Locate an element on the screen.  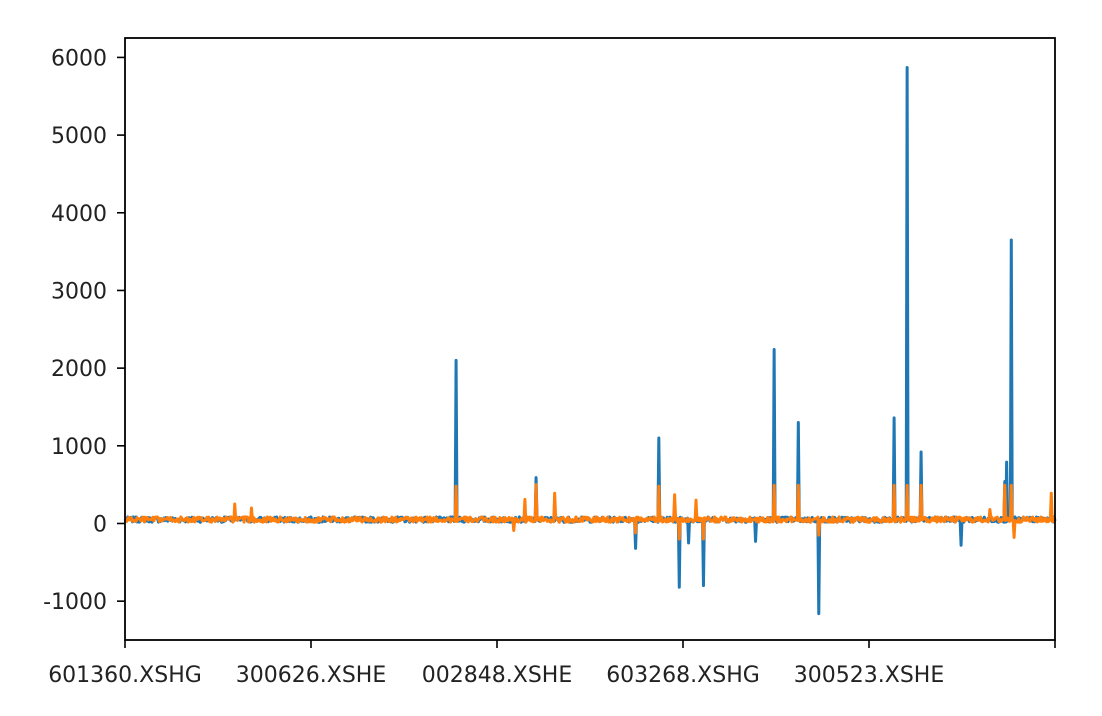
x-tick-label: 300523.XSHE is located at coordinates (869, 675).